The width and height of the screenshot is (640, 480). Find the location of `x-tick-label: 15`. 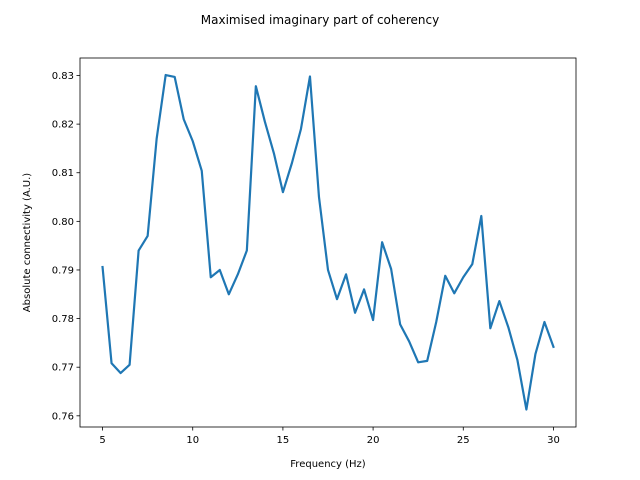

x-tick-label: 15 is located at coordinates (283, 440).